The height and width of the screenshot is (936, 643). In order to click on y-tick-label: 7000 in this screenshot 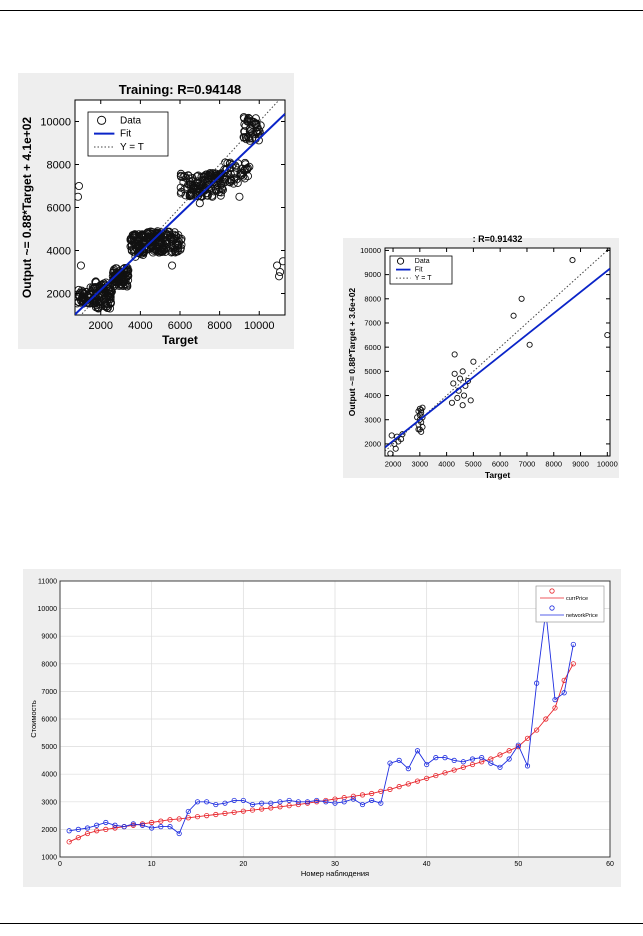, I will do `click(372, 323)`.